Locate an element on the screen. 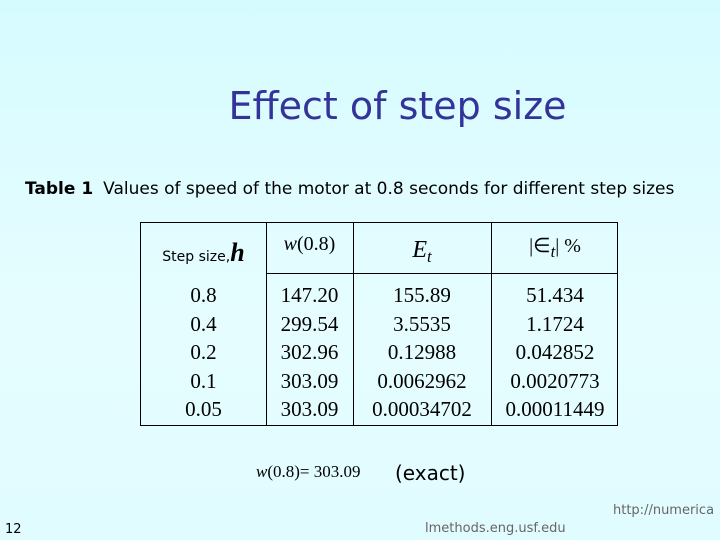 This screenshot has height=540, width=720. header-cell: w(0.8) is located at coordinates (309, 244).